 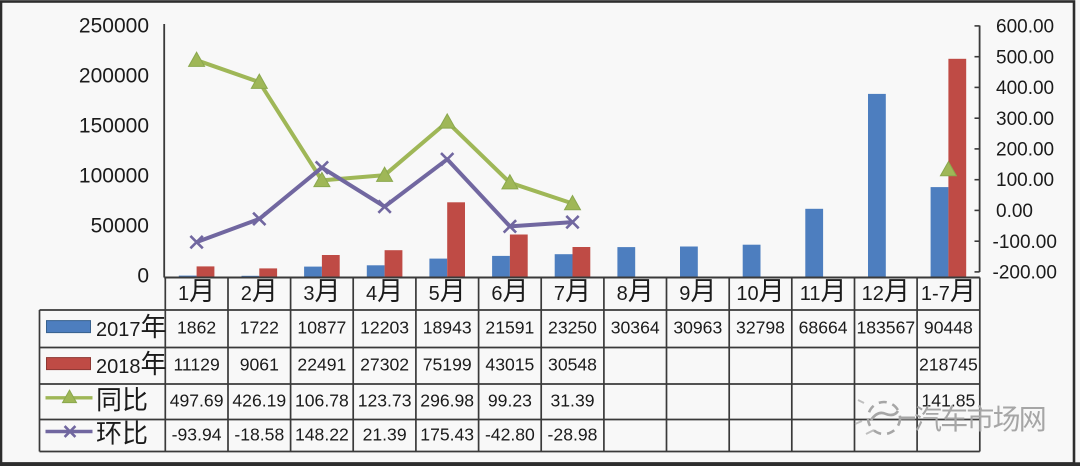 What do you see at coordinates (697, 328) in the screenshot?
I see `svg-text: 30963` at bounding box center [697, 328].